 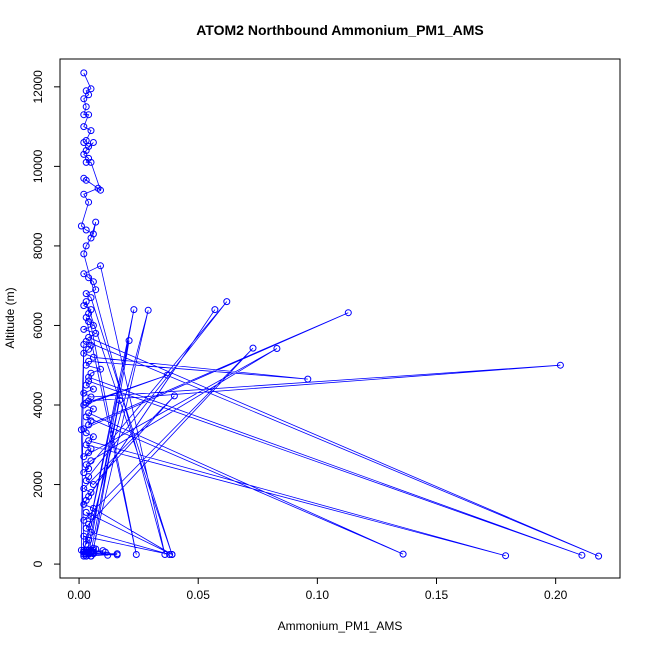 What do you see at coordinates (38, 484) in the screenshot?
I see `y-tick-label: 2000` at bounding box center [38, 484].